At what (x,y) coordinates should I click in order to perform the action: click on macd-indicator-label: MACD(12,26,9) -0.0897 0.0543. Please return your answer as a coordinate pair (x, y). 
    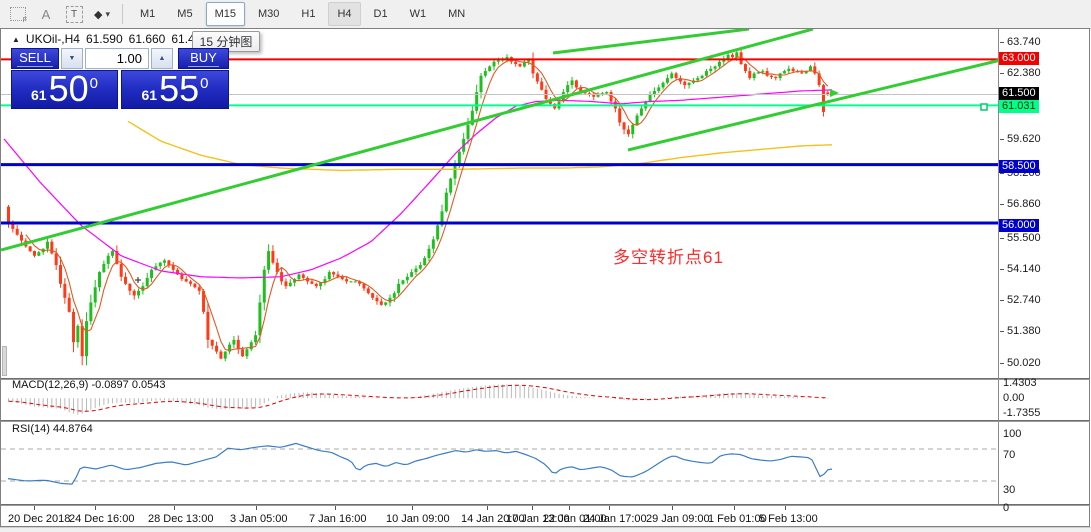
    Looking at the image, I should click on (89, 385).